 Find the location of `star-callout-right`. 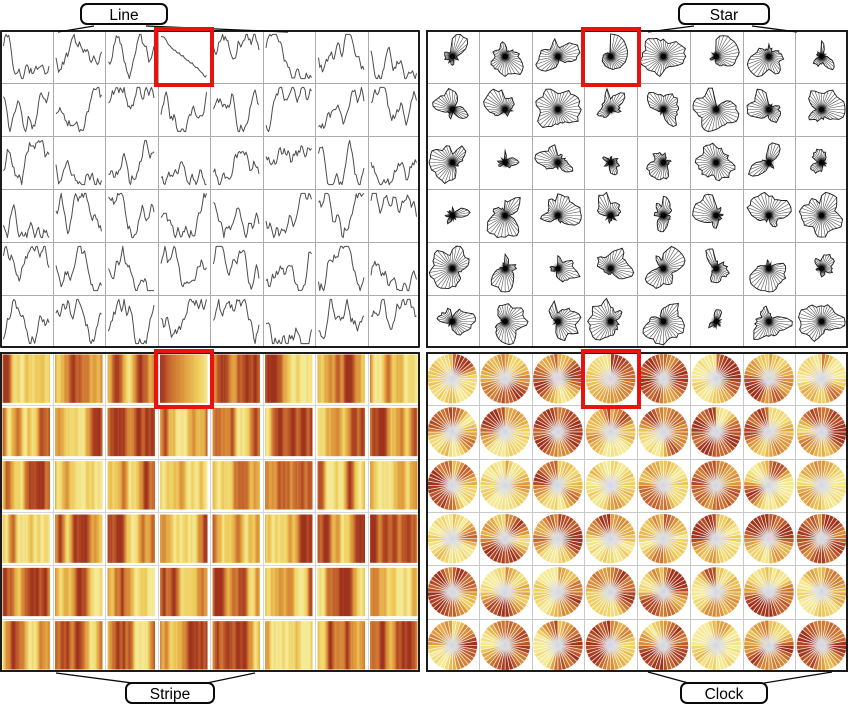

star-callout-right is located at coordinates (774, 29).